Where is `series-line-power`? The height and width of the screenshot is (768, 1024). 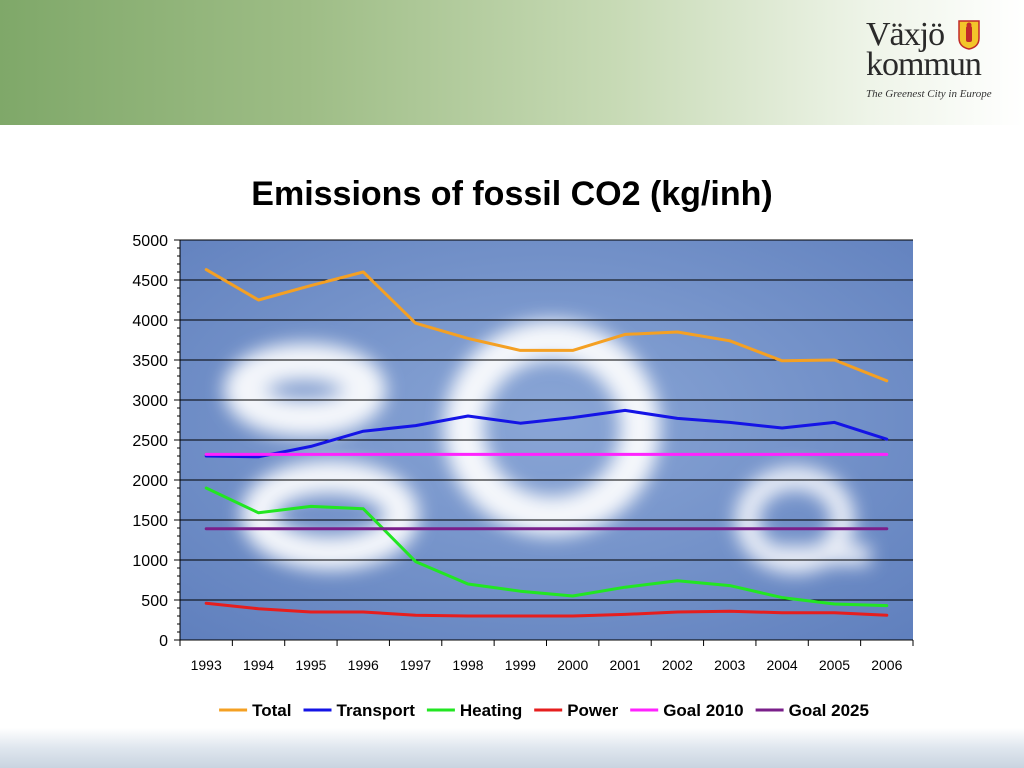
series-line-power is located at coordinates (546, 609).